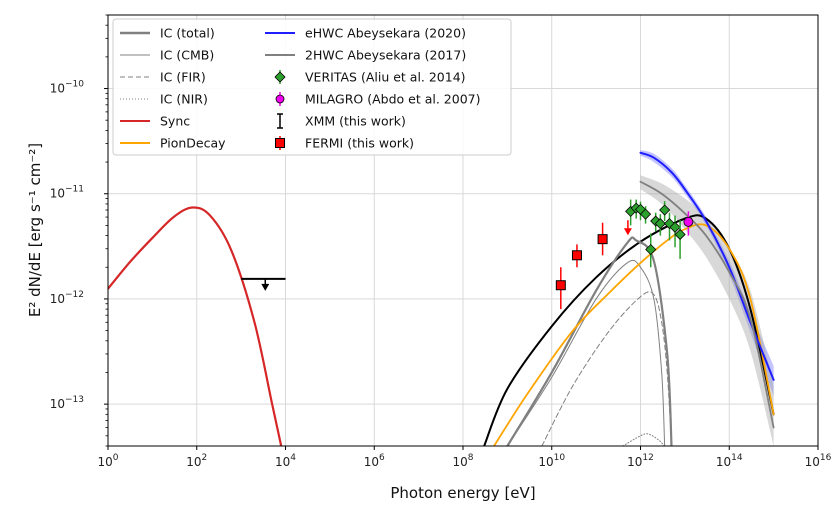  What do you see at coordinates (195, 326) in the screenshot?
I see `series-sync` at bounding box center [195, 326].